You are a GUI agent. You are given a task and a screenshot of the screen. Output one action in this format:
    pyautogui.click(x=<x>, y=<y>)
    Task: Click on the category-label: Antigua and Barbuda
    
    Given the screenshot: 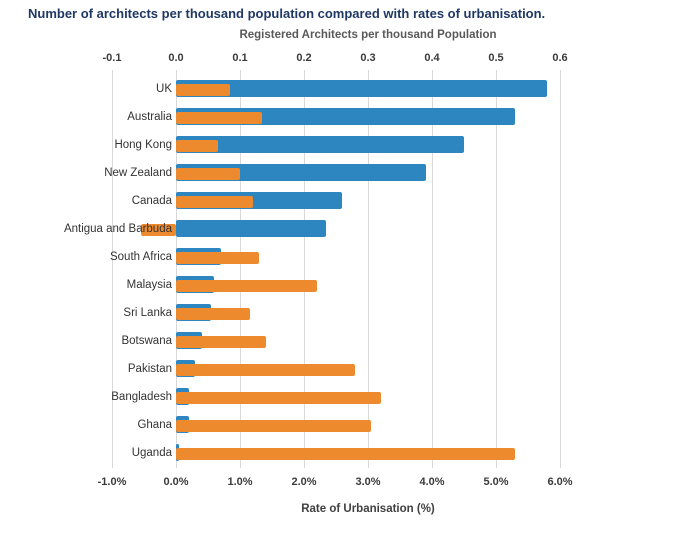 What is the action you would take?
    pyautogui.click(x=117, y=229)
    